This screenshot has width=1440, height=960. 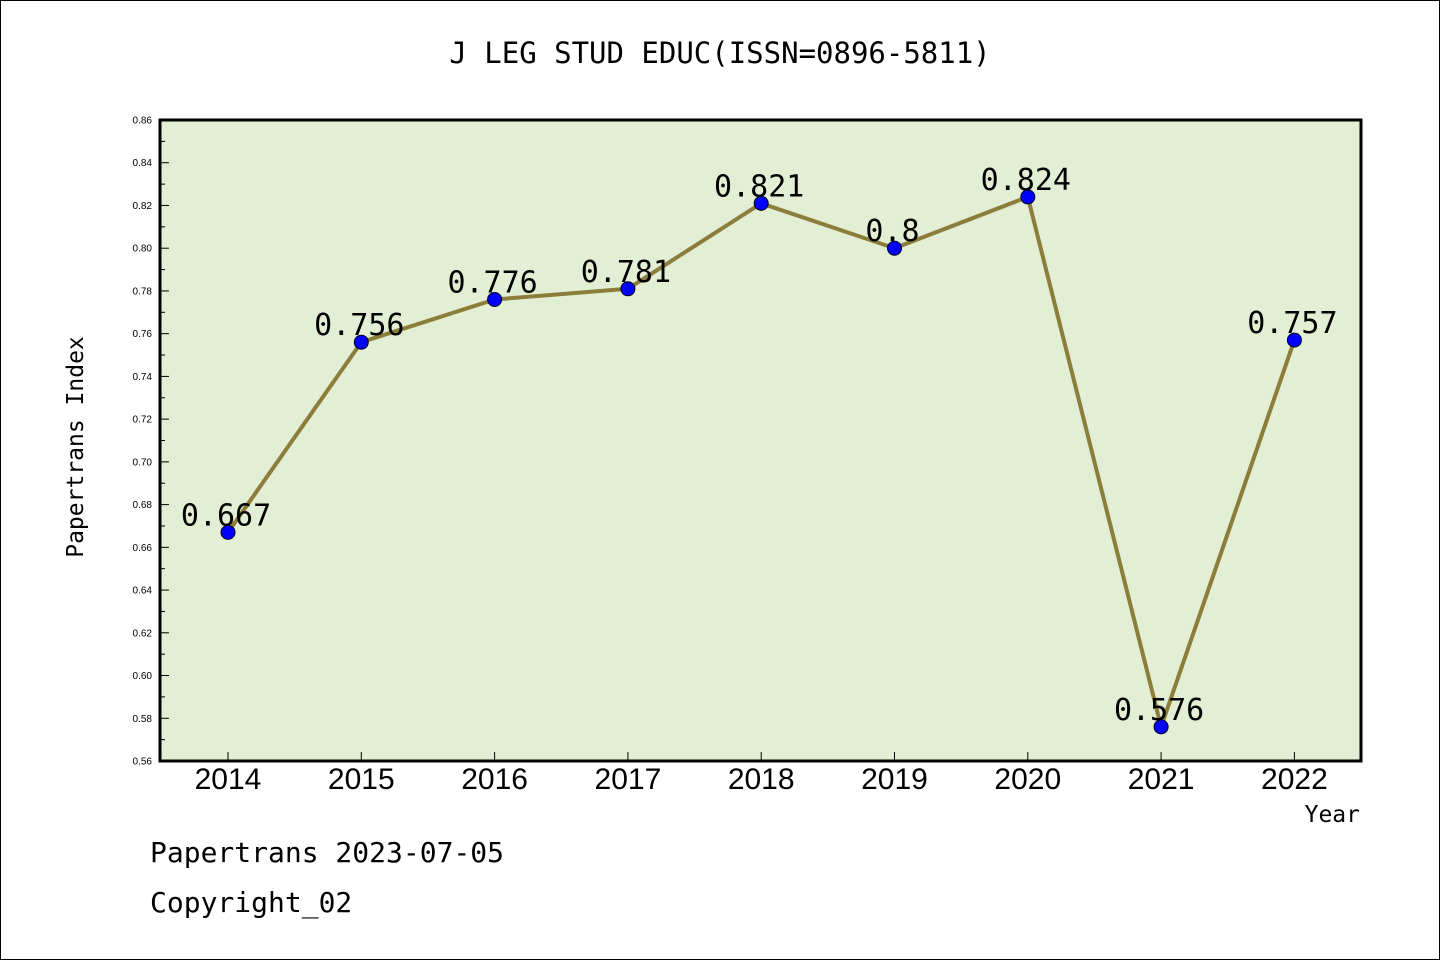 I want to click on x-tick-label: 2017, so click(x=628, y=779).